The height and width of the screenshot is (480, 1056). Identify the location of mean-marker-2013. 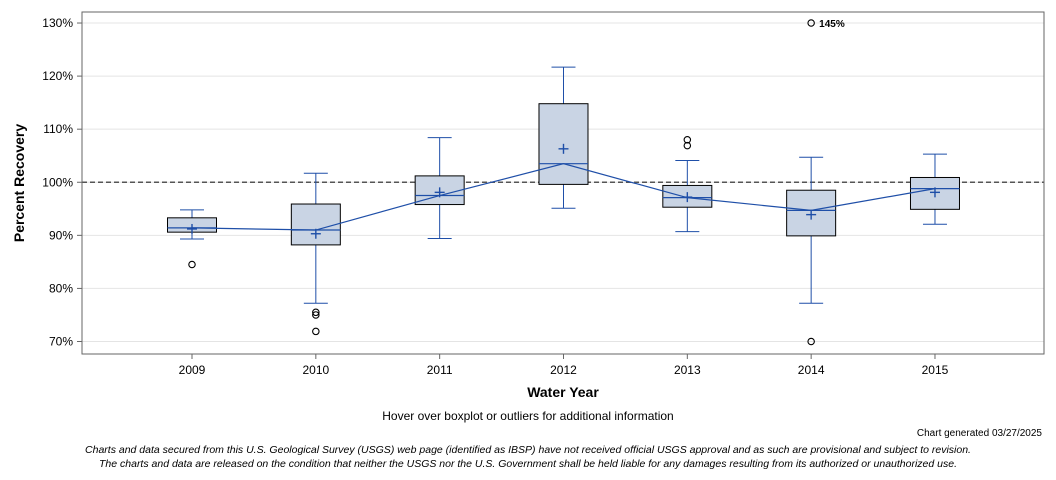
(687, 197).